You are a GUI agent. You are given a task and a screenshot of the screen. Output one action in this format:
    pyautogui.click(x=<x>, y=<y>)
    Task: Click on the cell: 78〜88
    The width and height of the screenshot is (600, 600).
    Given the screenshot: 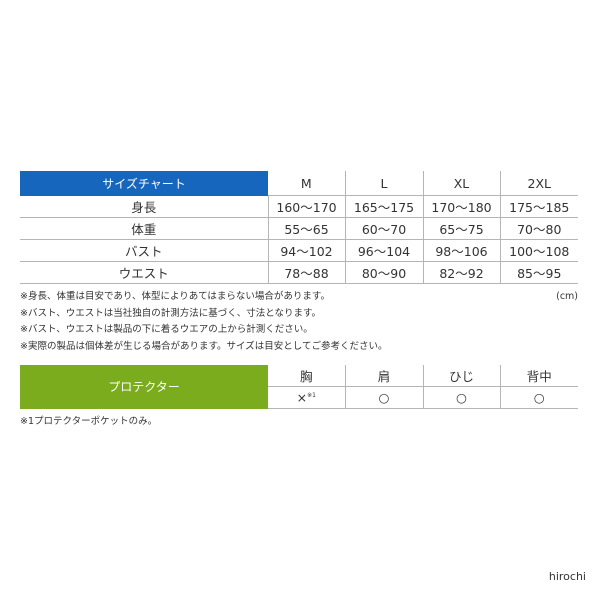 What is the action you would take?
    pyautogui.click(x=306, y=272)
    